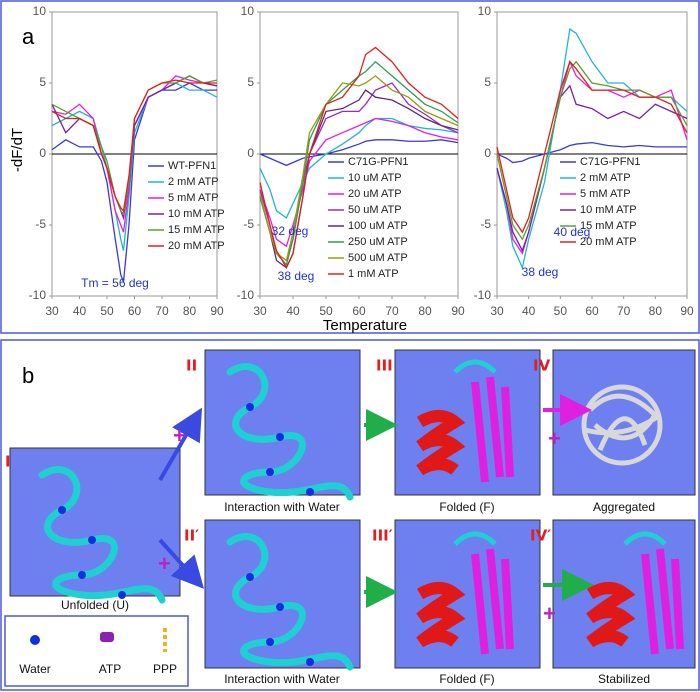  What do you see at coordinates (624, 507) in the screenshot?
I see `caption: Aggregated` at bounding box center [624, 507].